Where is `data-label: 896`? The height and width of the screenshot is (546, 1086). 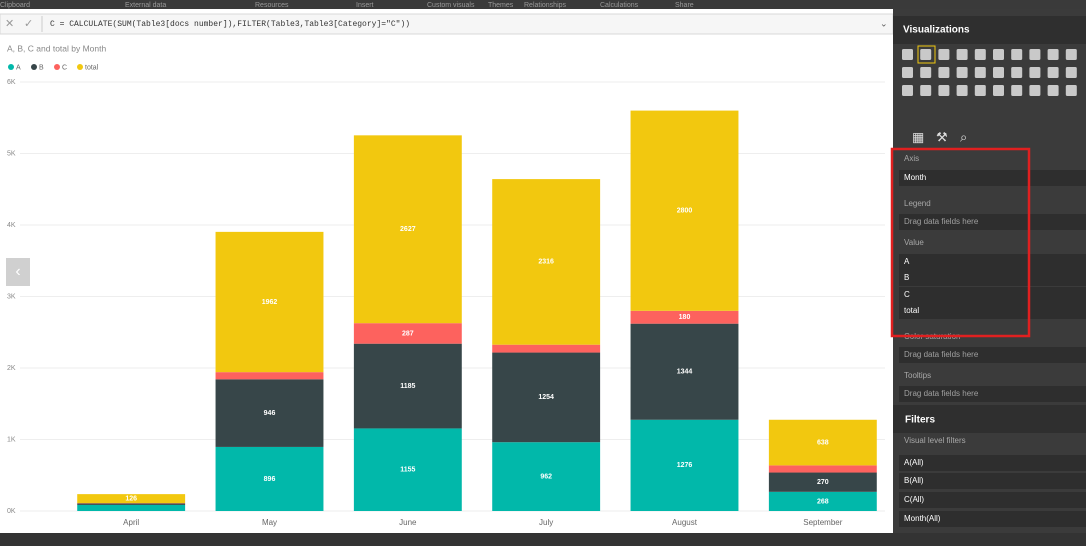
data-label: 896 is located at coordinates (270, 479).